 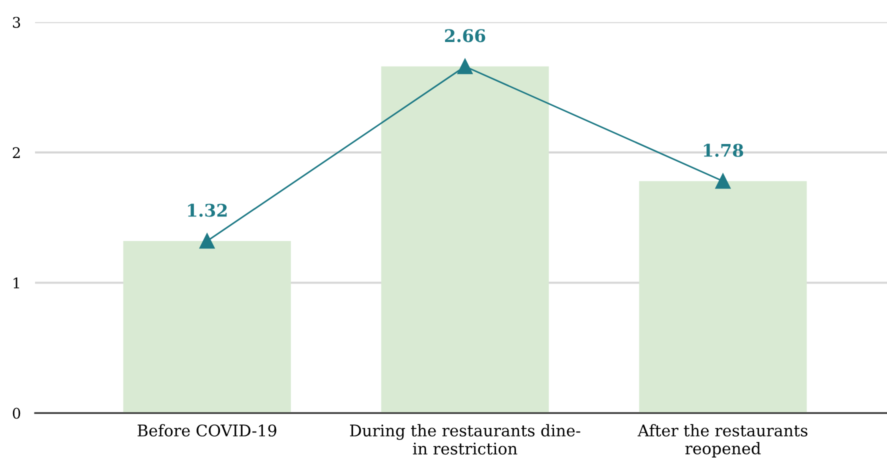 What do you see at coordinates (724, 150) in the screenshot?
I see `data-label: 1.78` at bounding box center [724, 150].